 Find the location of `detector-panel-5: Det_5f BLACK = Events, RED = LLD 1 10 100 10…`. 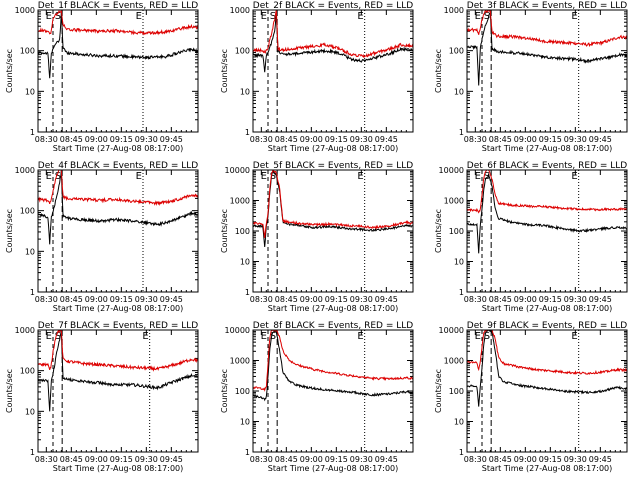

detector-panel-5: Det_5f BLACK = Events, RED = LLD 1 10 100 10… is located at coordinates (317, 237).